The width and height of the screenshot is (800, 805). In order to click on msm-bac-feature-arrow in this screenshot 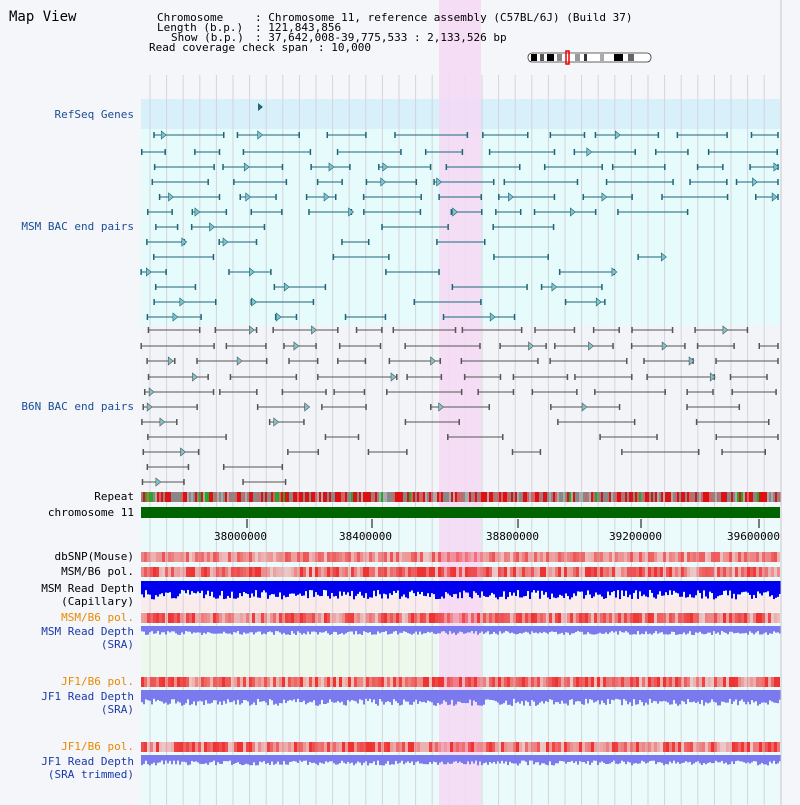, I will do `click(326, 197)`.